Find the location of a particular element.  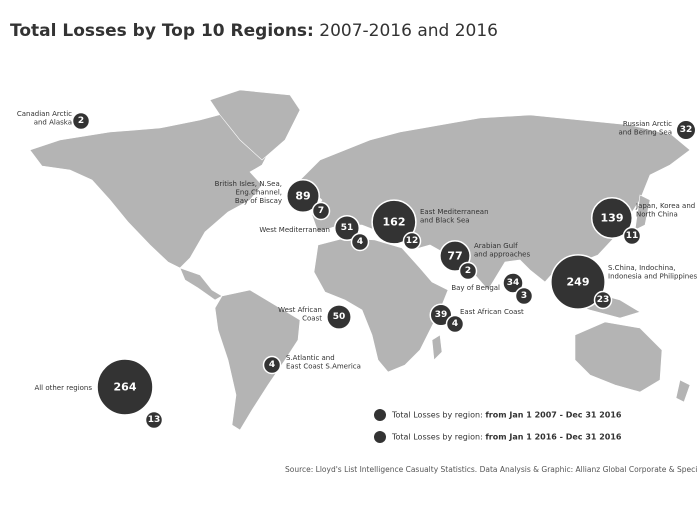

region-label: Canadian Arctic is located at coordinates (44, 114).